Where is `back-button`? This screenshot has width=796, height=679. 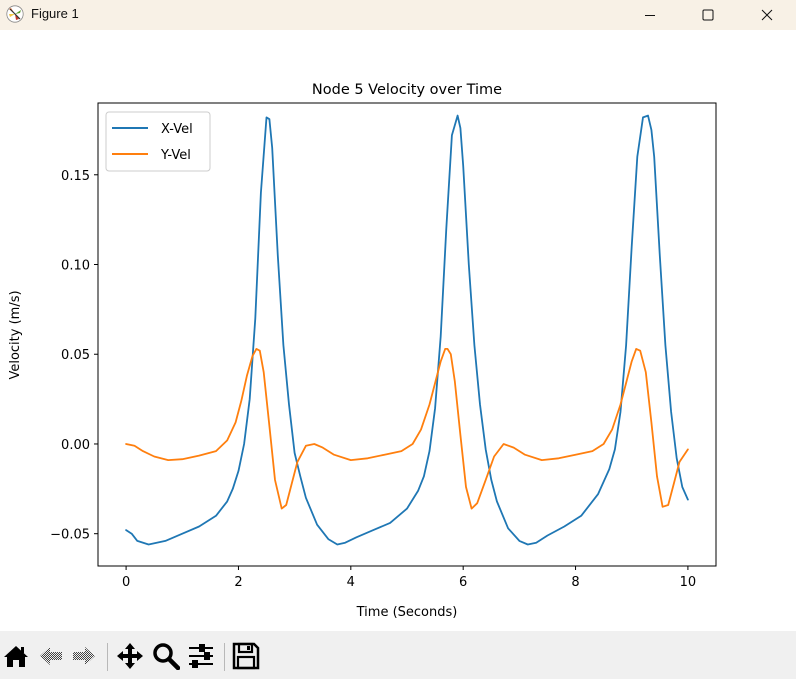
back-button is located at coordinates (51, 656).